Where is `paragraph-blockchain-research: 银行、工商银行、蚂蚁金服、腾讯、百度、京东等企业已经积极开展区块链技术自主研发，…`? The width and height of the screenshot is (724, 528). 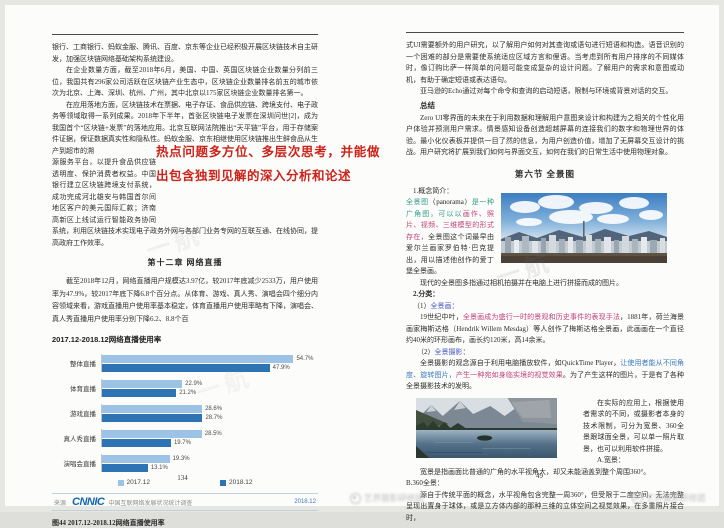 paragraph-blockchain-research: 银行、工商银行、蚂蚁金服、腾讯、百度、京东等企业已经积极开展区块链技术自主研发，… is located at coordinates (185, 53).